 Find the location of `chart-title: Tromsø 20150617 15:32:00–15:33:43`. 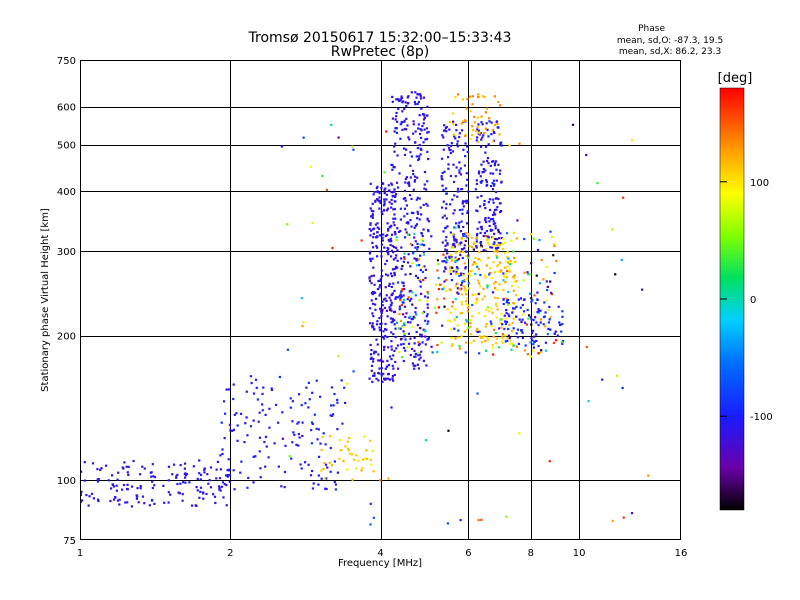

chart-title: Tromsø 20150617 15:32:00–15:33:43 is located at coordinates (380, 38).